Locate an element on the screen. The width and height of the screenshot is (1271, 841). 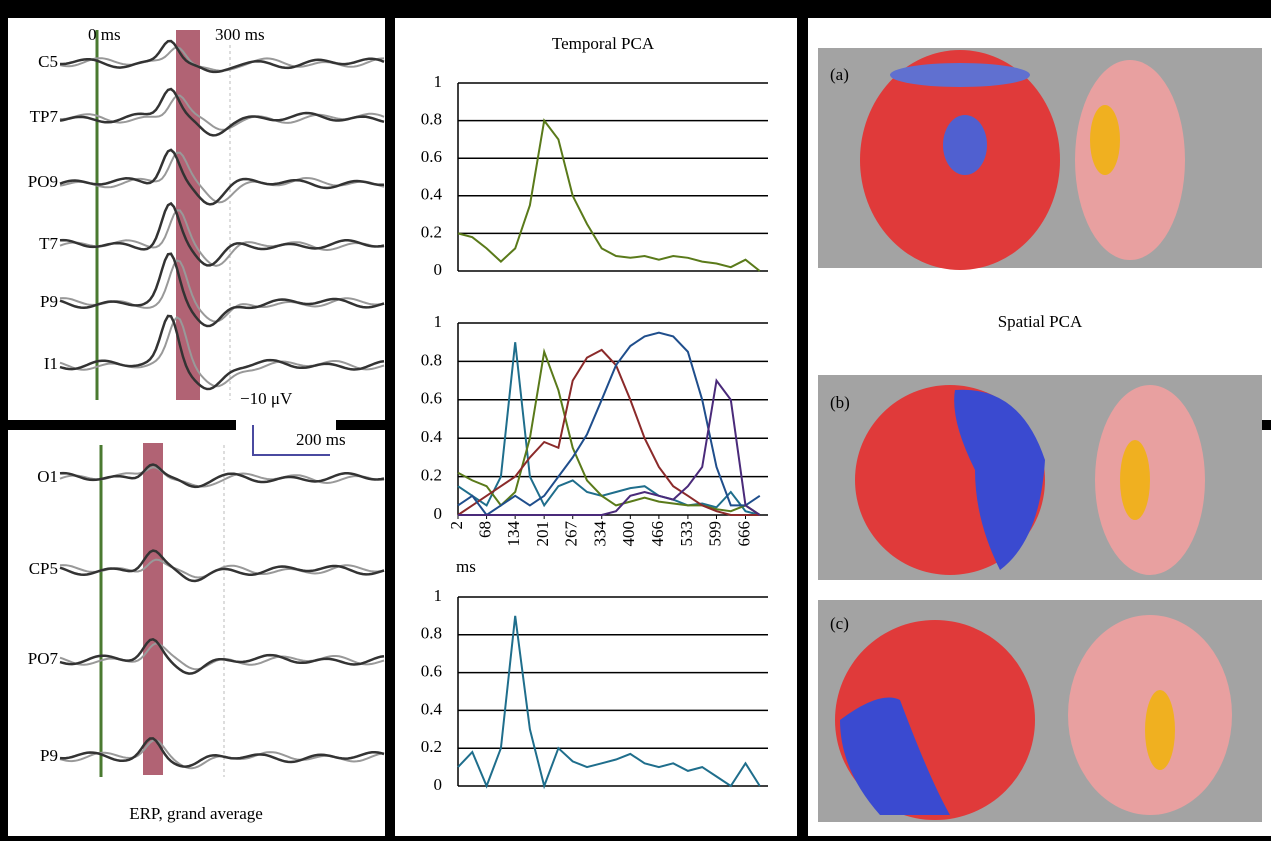
x-tick-label: 533 is located at coordinates (686, 534).